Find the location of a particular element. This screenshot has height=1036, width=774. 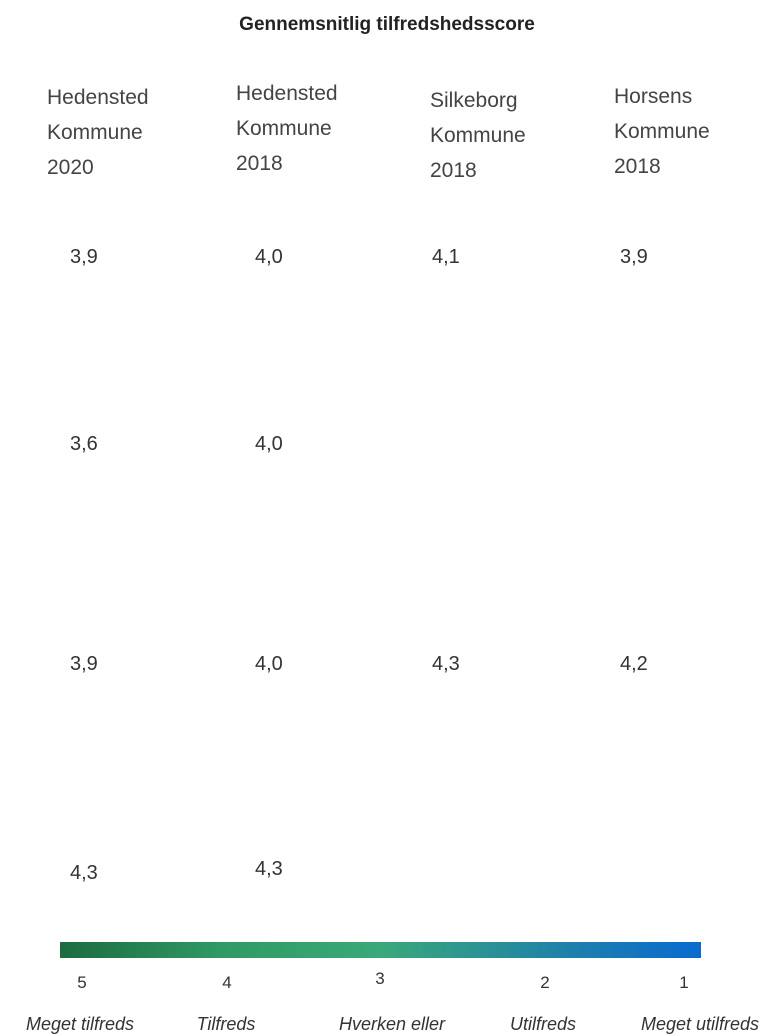

scale-label: Hverken eller is located at coordinates (392, 1024).